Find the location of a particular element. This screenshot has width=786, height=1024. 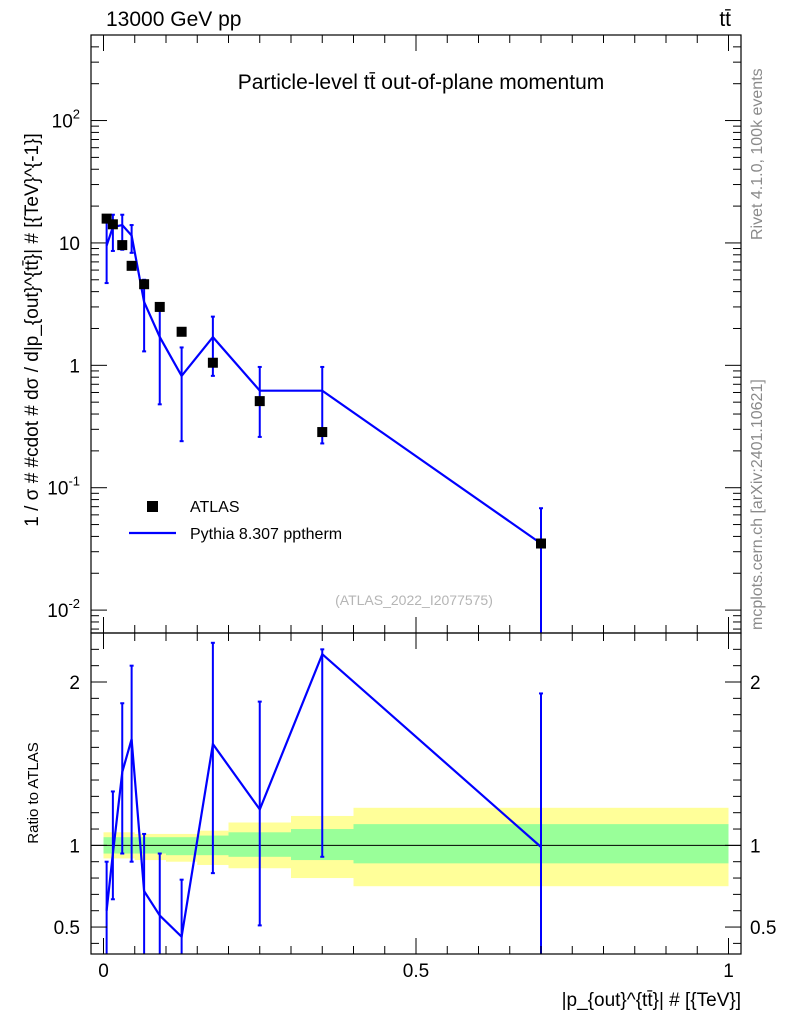

y-tick-label: 1 is located at coordinates (74, 366).